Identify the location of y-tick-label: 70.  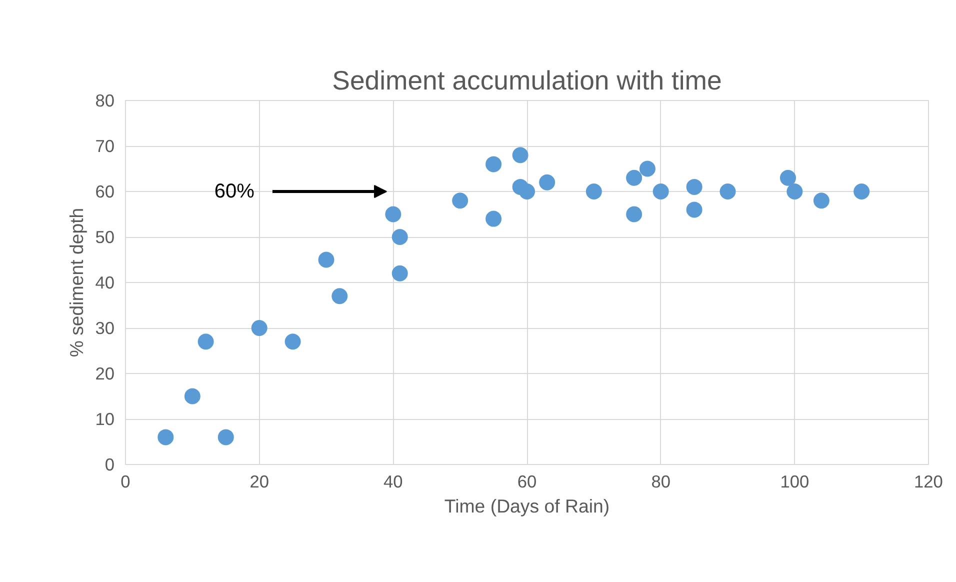
(105, 146).